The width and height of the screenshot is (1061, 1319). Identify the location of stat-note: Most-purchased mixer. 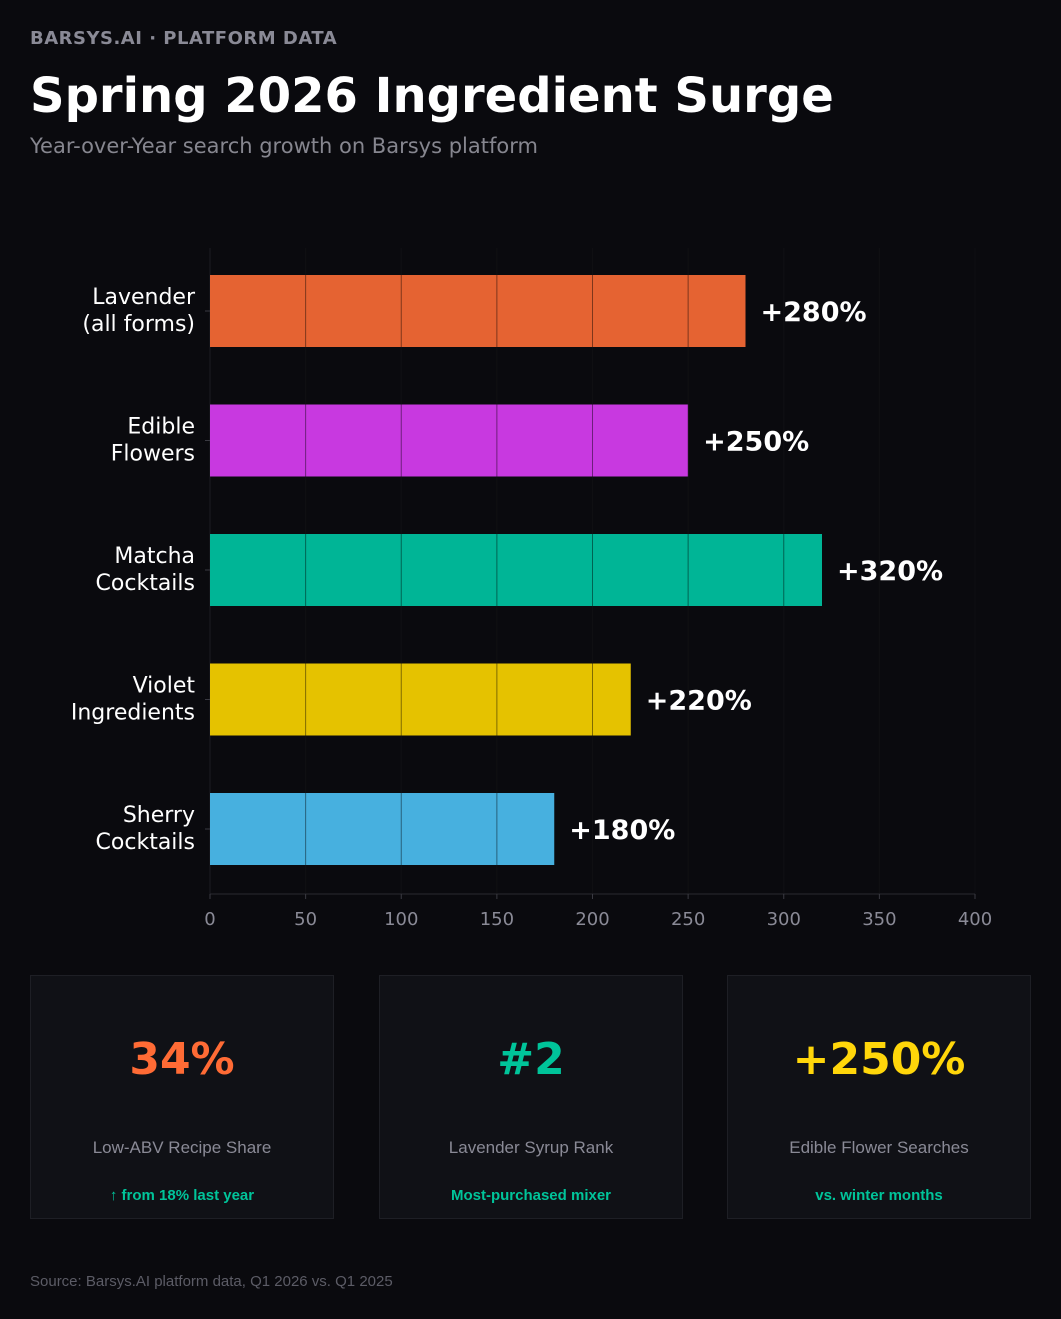
(531, 1195).